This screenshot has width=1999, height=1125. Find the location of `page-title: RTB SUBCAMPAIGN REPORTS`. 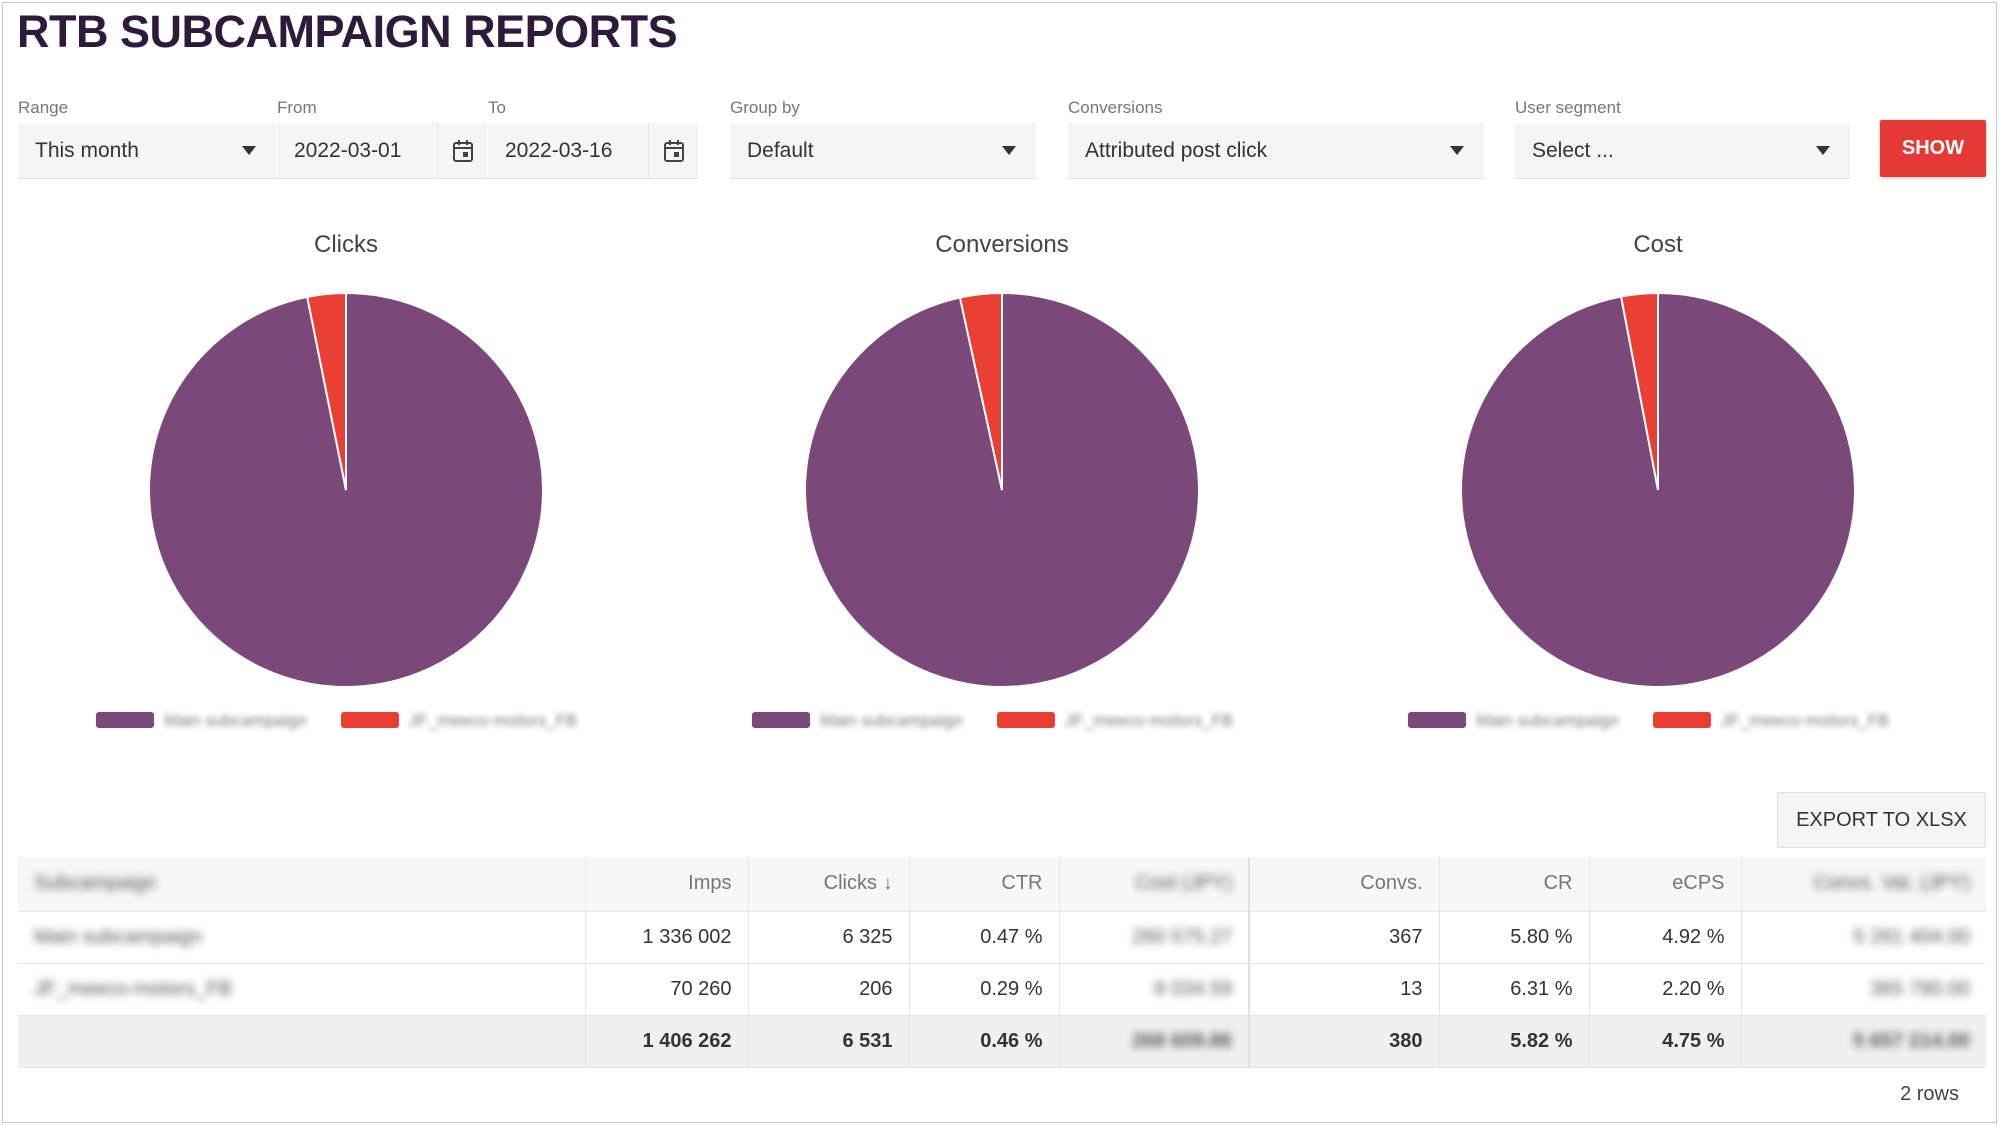

page-title: RTB SUBCAMPAIGN REPORTS is located at coordinates (347, 31).